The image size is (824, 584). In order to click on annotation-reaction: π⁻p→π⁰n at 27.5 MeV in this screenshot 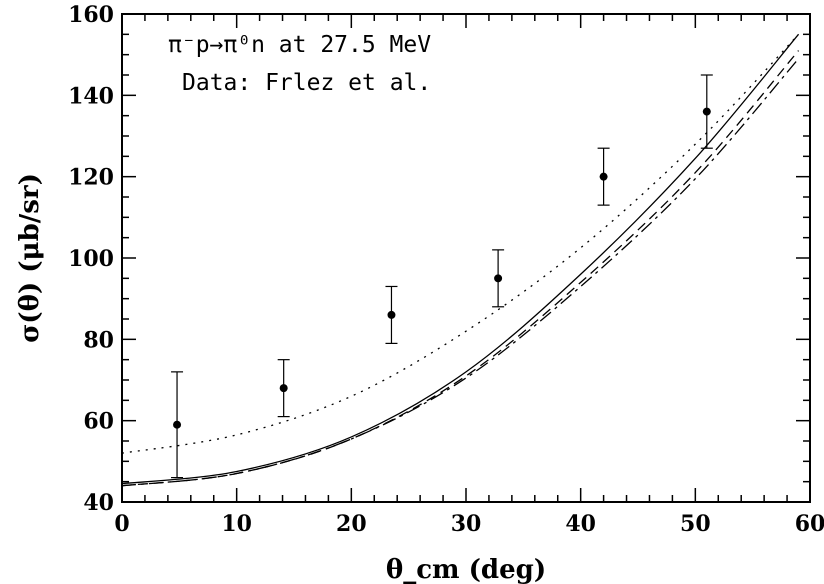, I will do `click(299, 45)`.